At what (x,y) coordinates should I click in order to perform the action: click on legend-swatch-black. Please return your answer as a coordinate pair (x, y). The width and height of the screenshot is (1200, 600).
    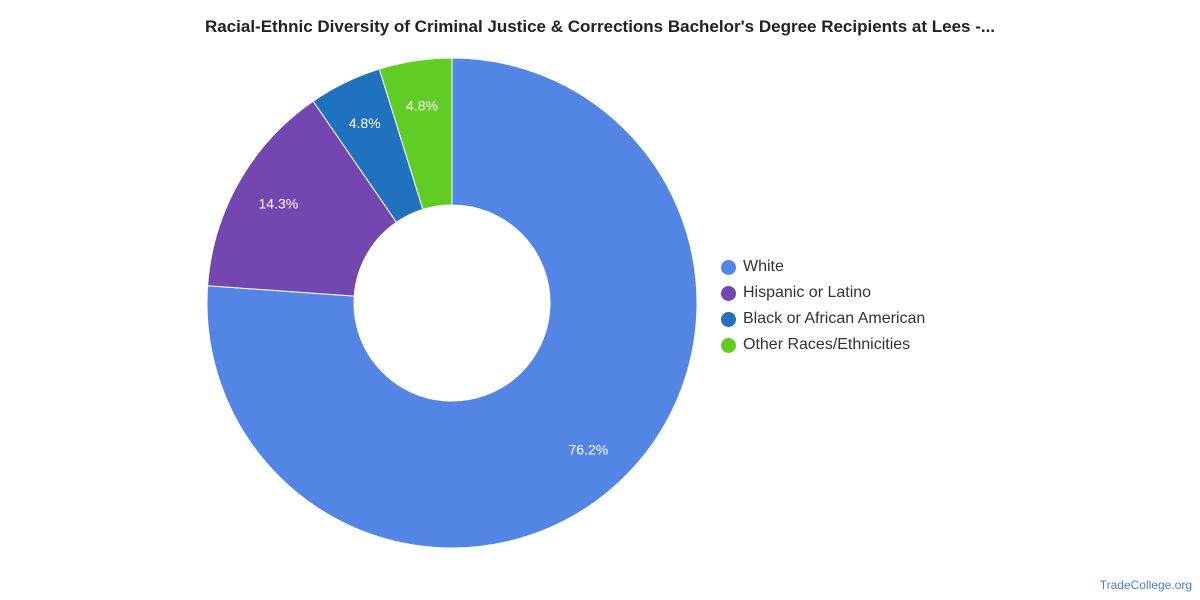
    Looking at the image, I should click on (728, 319).